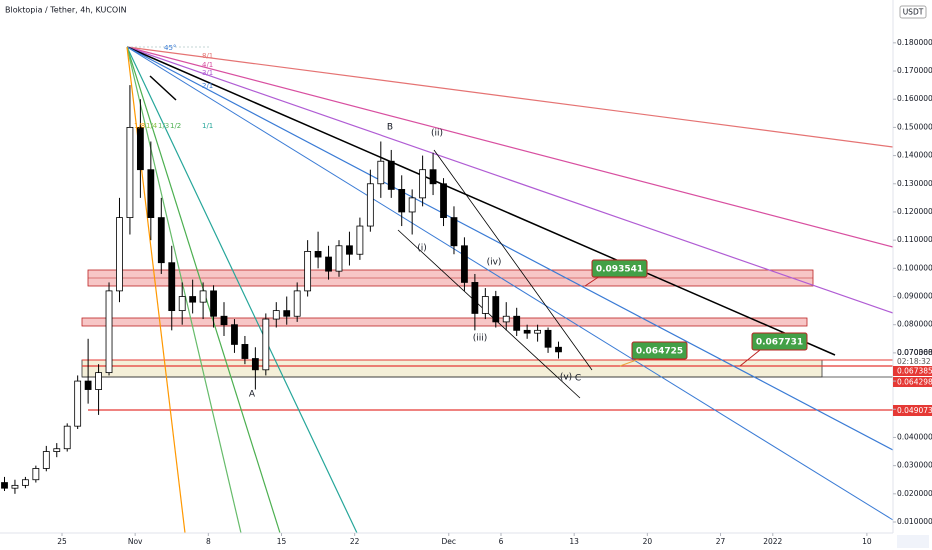  I want to click on x-tick-label: 22, so click(355, 541).